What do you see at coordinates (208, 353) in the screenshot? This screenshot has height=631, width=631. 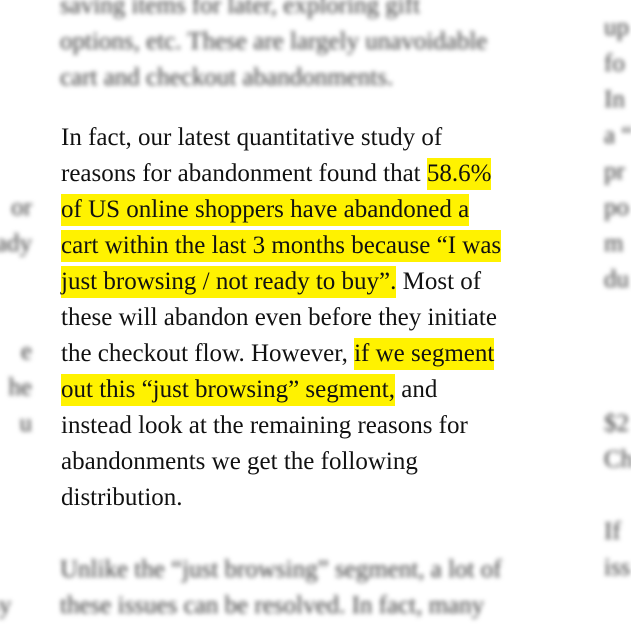 I see `body-text: the checkout flow. However,` at bounding box center [208, 353].